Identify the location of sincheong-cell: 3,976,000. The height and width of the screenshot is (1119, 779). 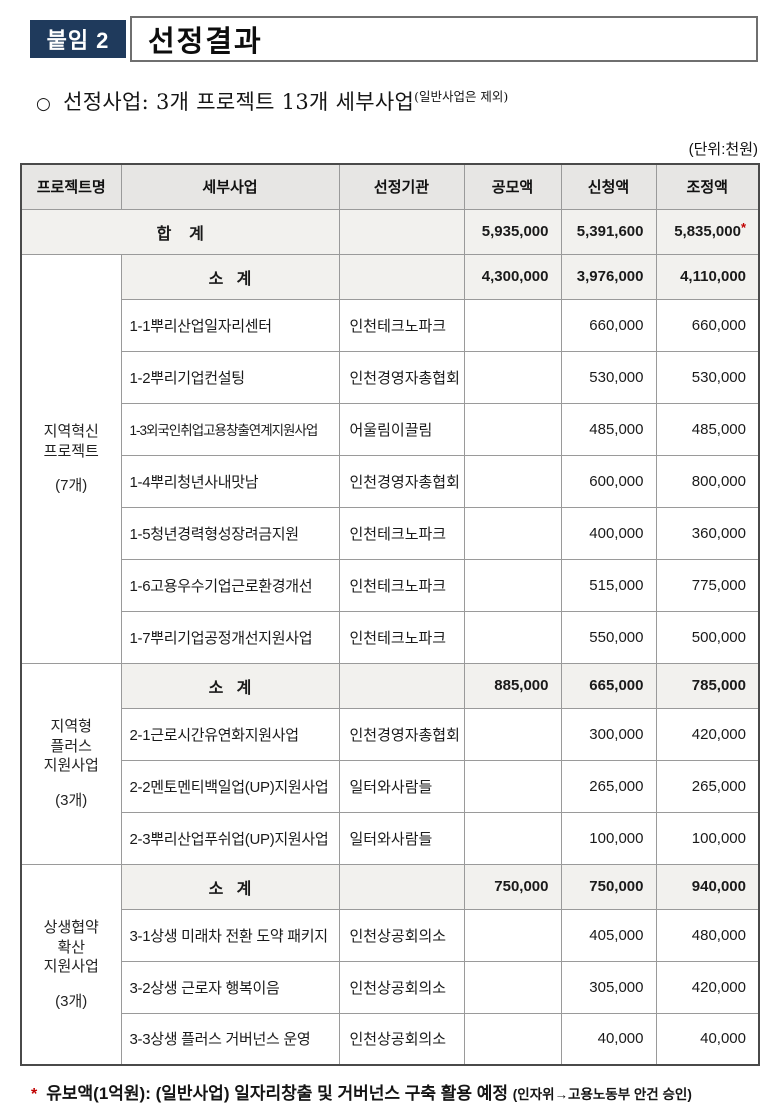
(608, 276).